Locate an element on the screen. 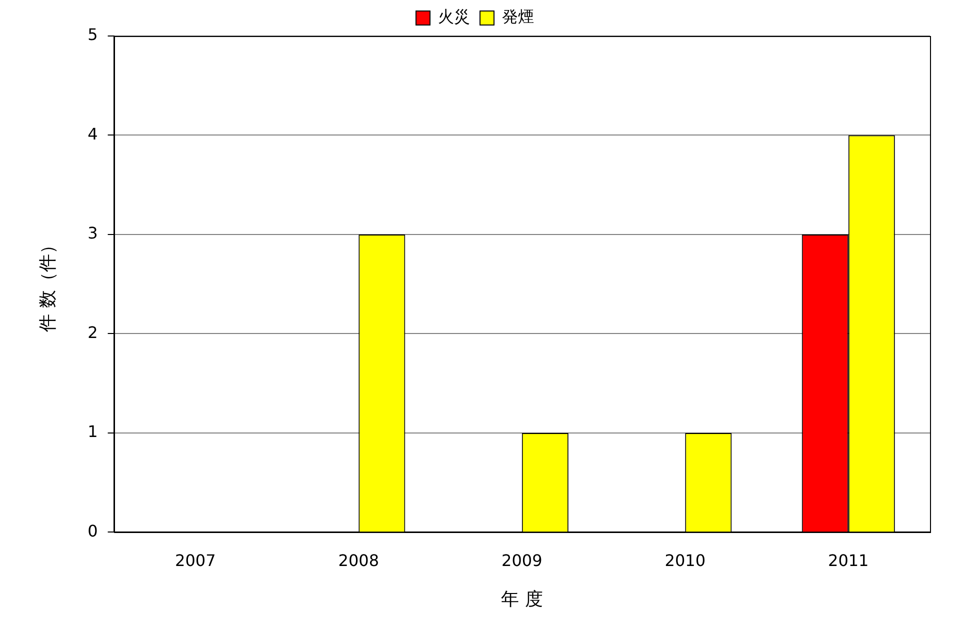 Image resolution: width=958 pixels, height=625 pixels. legend-label: 発煙 is located at coordinates (518, 16).